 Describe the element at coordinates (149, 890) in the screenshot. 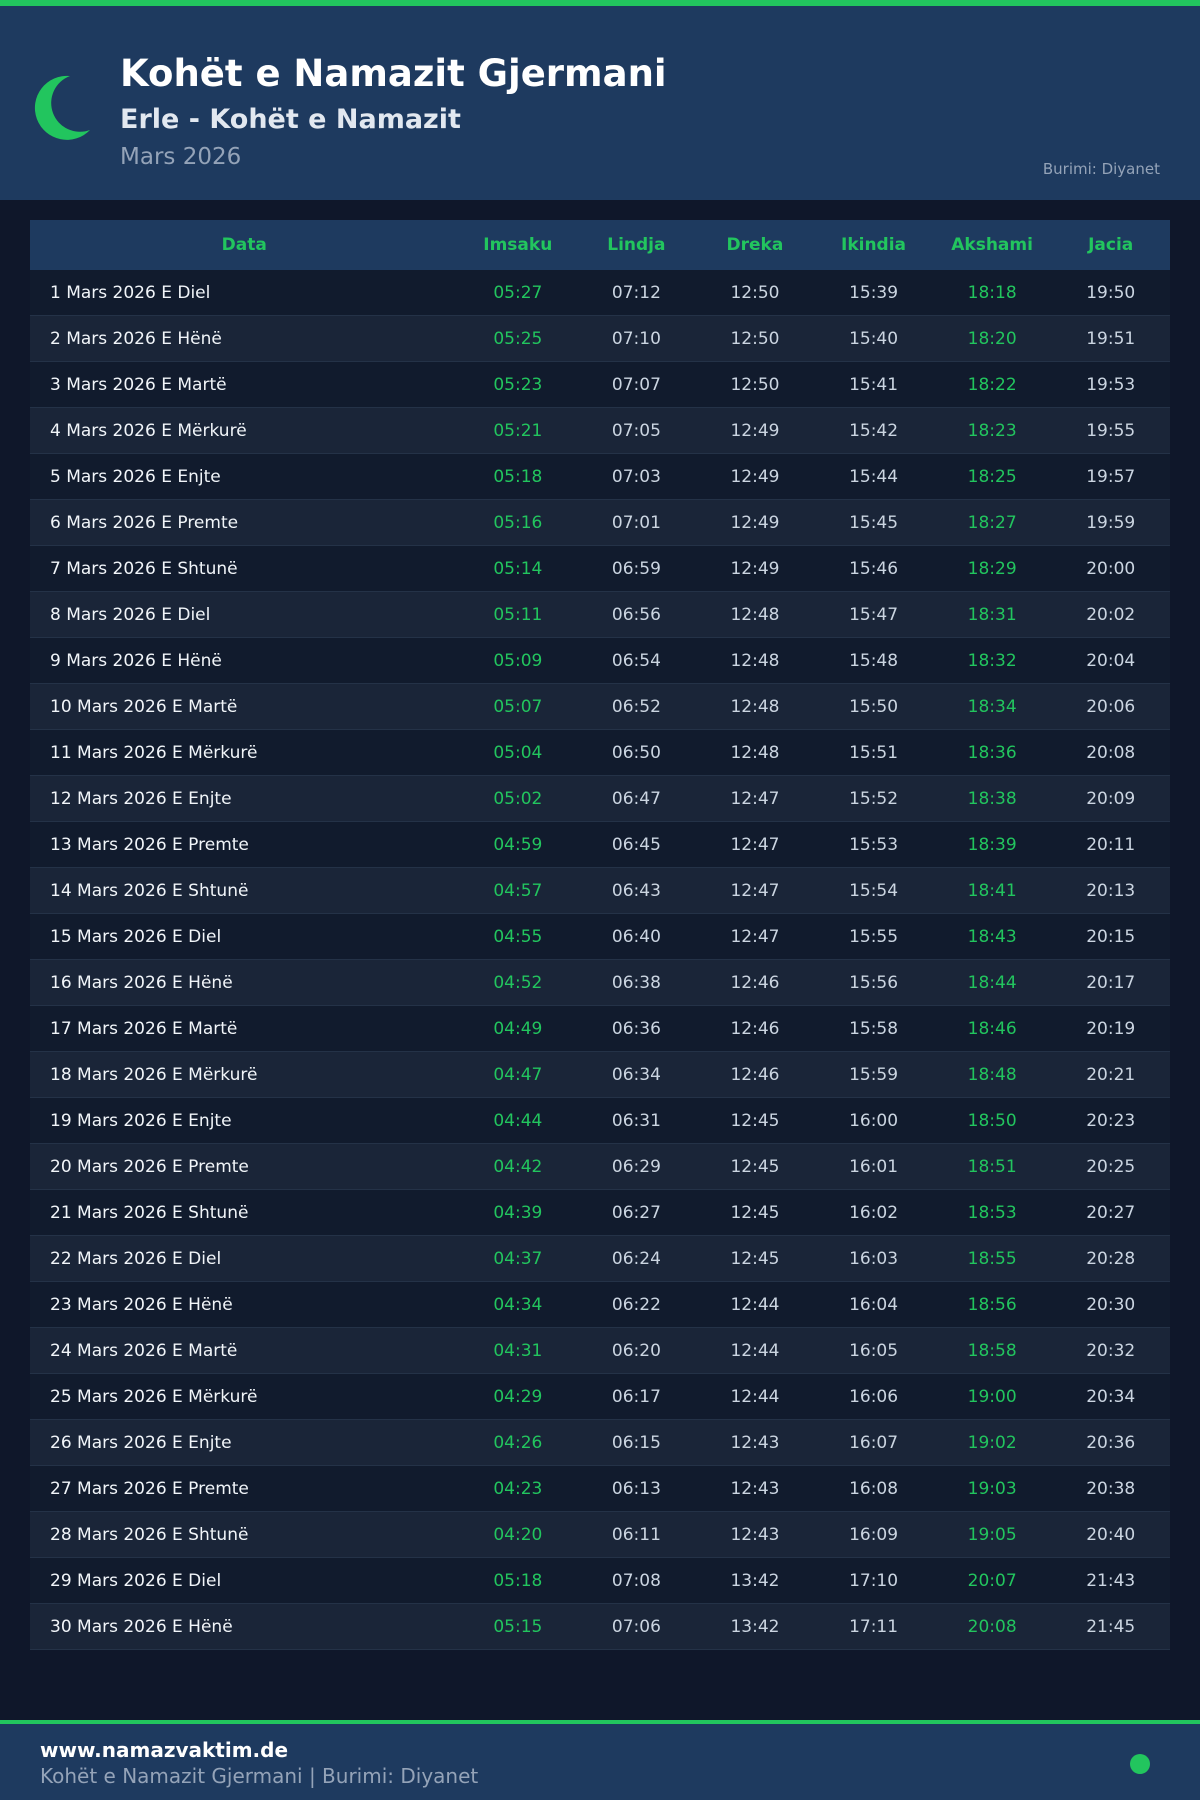

I see `date-cell: 14 Mars 2026 E Shtunë` at that location.